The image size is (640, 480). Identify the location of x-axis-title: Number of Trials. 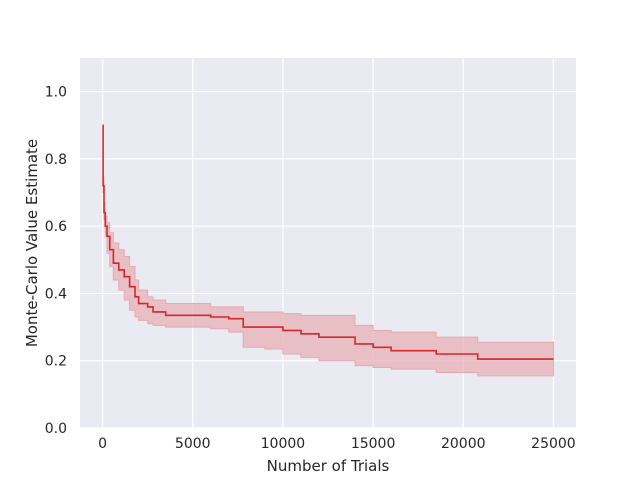
(328, 466).